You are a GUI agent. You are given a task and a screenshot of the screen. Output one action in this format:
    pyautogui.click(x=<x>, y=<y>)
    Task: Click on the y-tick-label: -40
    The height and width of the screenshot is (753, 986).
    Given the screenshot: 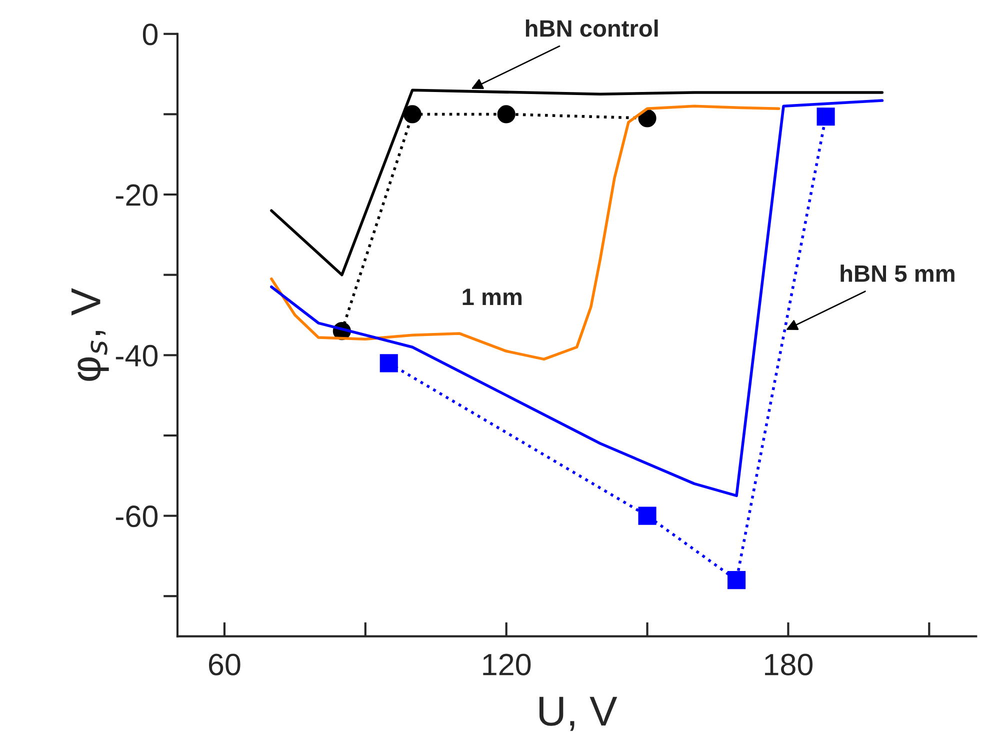 What is the action you would take?
    pyautogui.click(x=137, y=355)
    